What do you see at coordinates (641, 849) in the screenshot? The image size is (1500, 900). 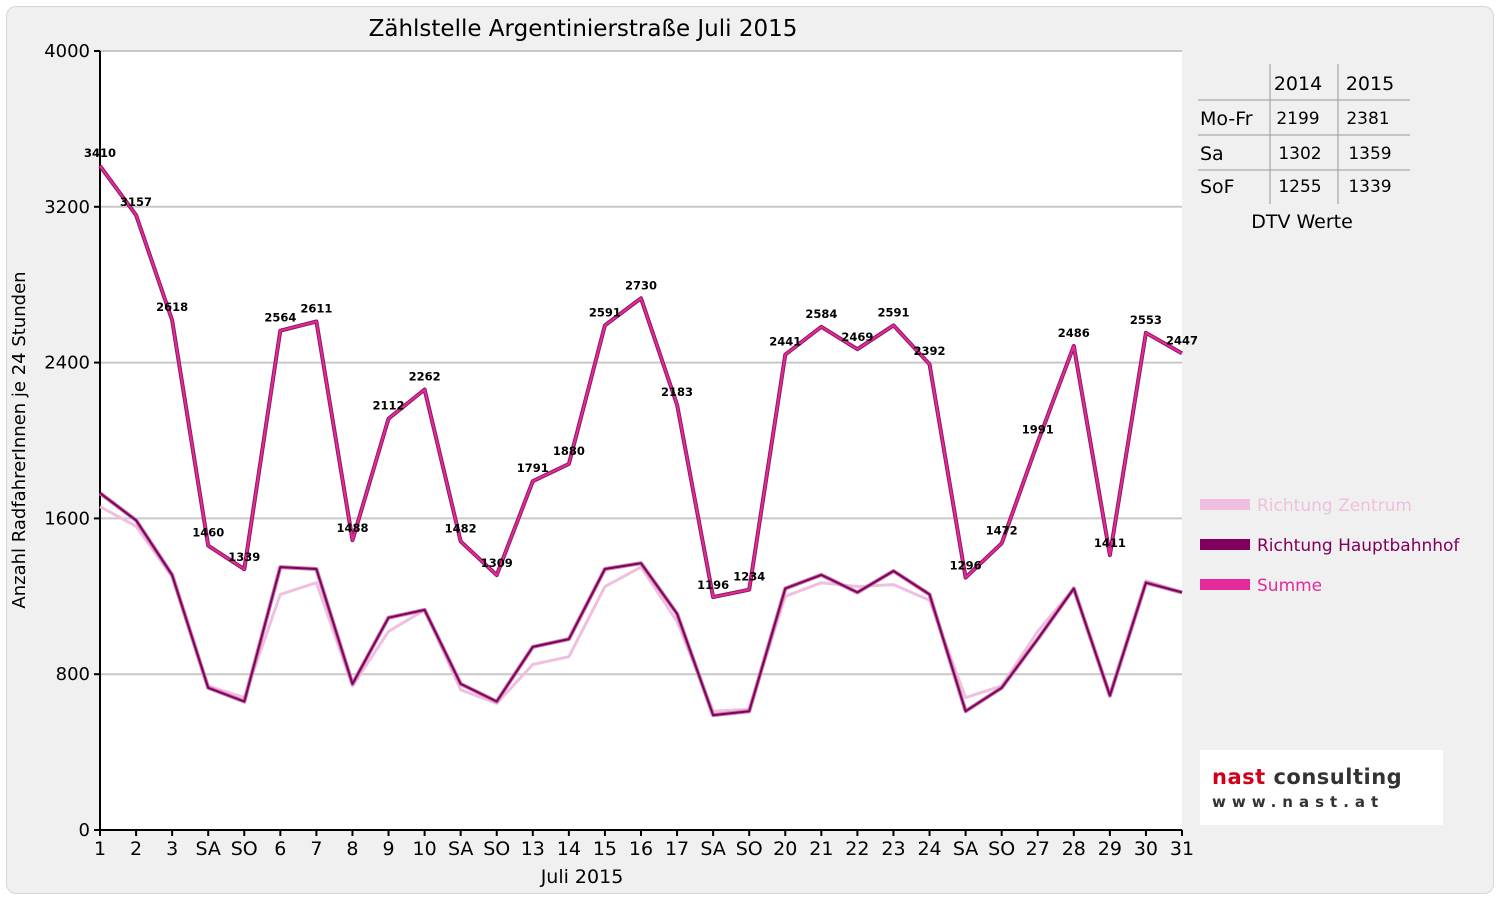 I see `x-tick-label: 16` at bounding box center [641, 849].